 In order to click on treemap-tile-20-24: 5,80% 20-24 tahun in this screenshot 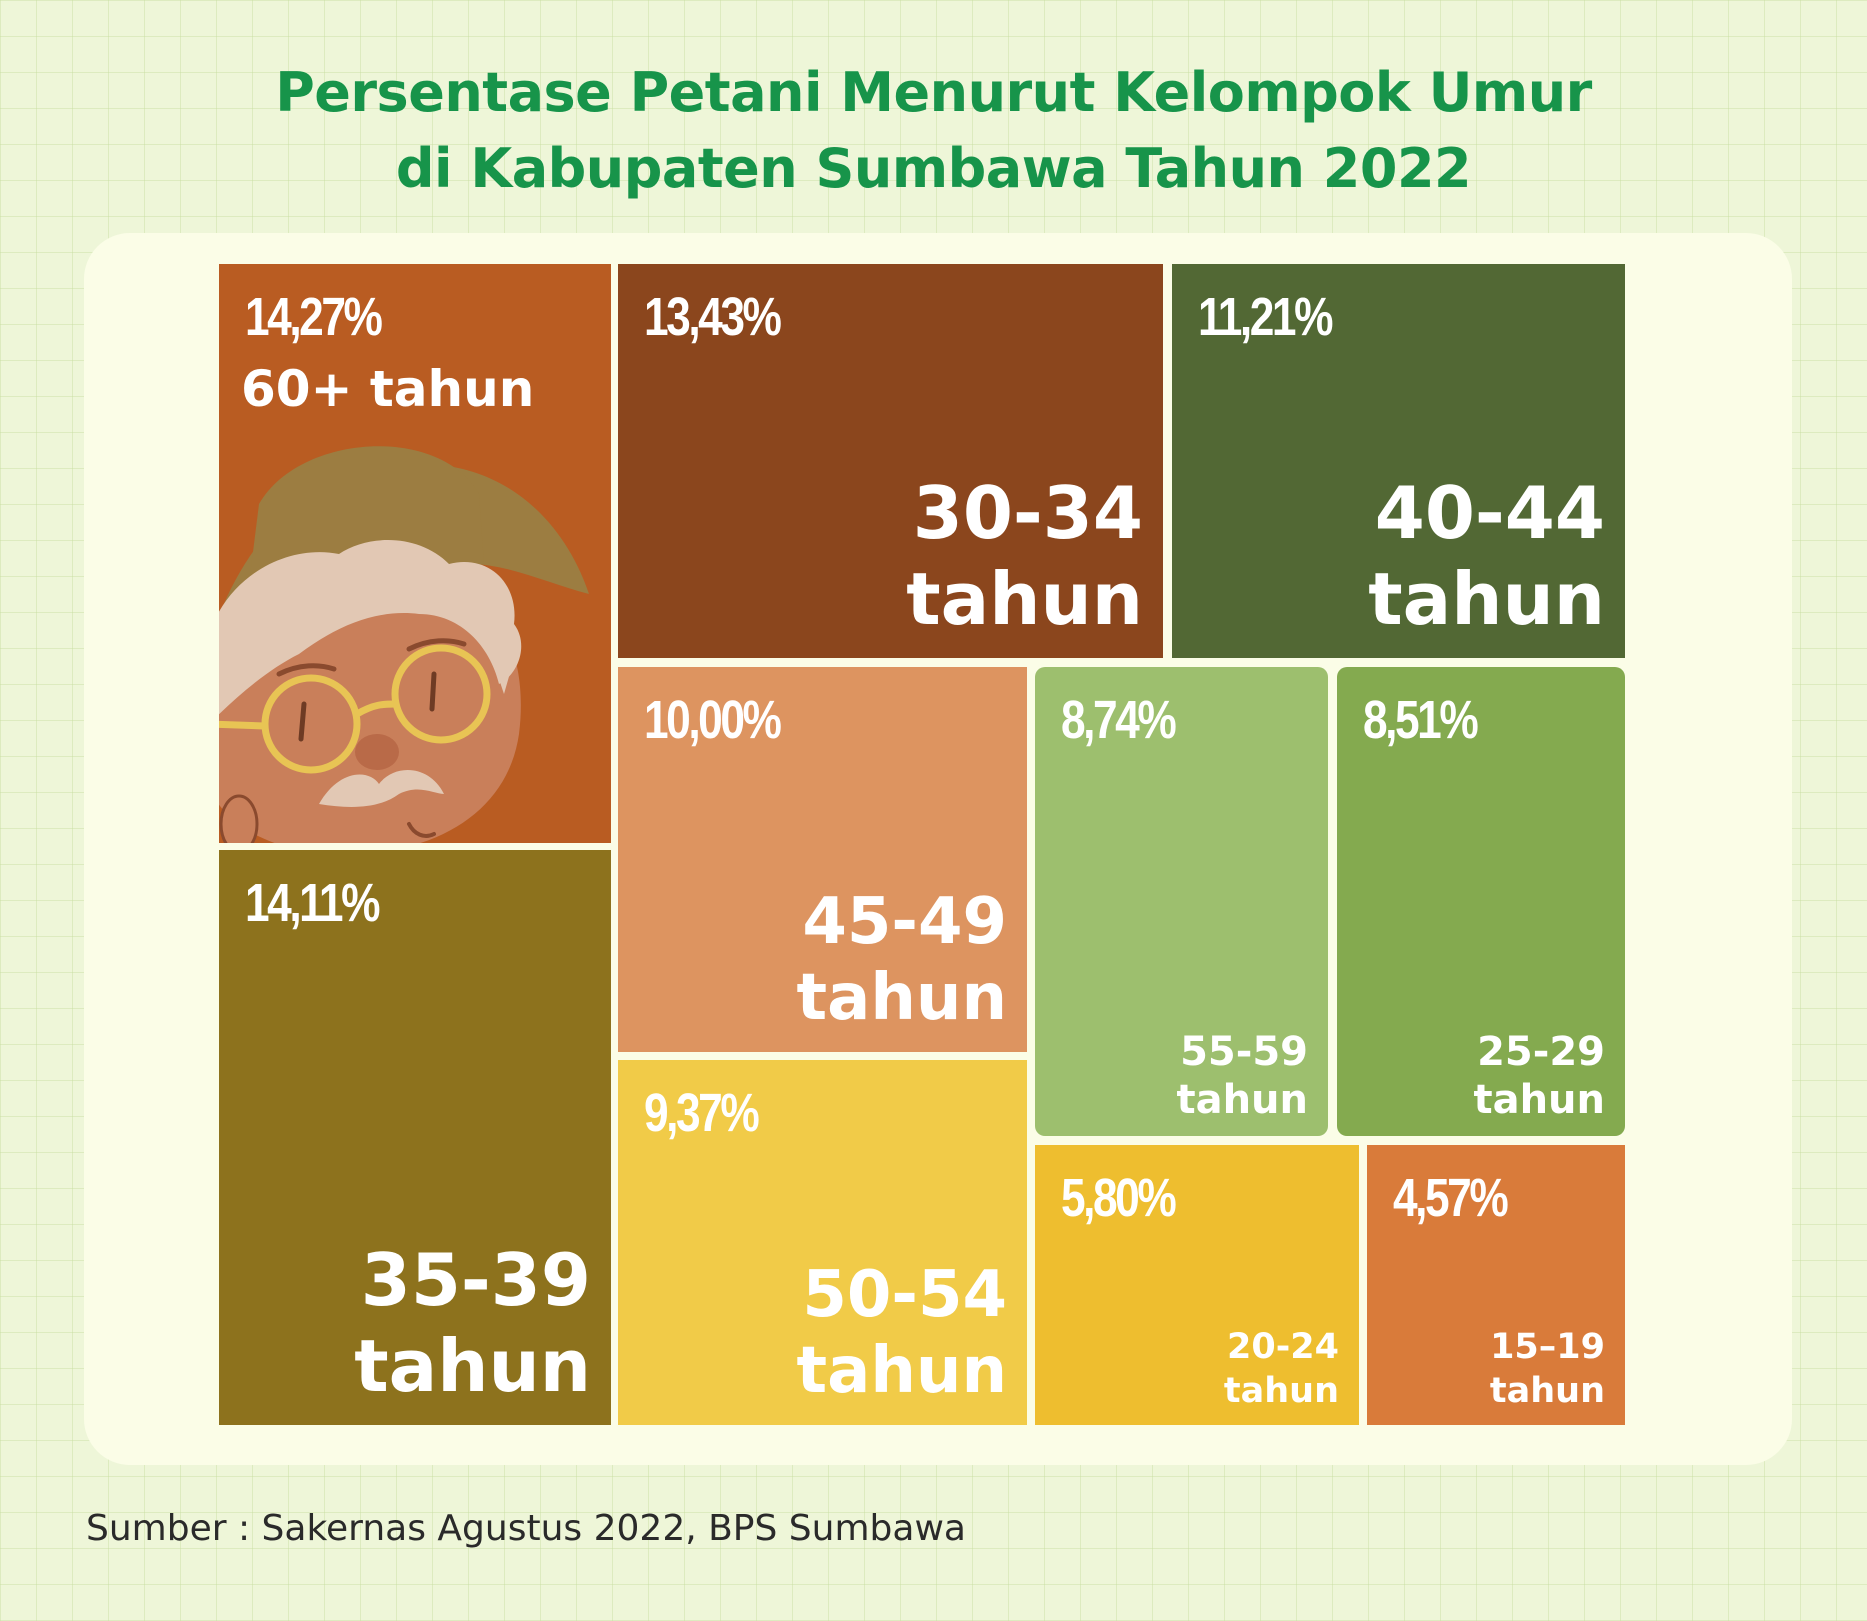, I will do `click(1197, 1285)`.